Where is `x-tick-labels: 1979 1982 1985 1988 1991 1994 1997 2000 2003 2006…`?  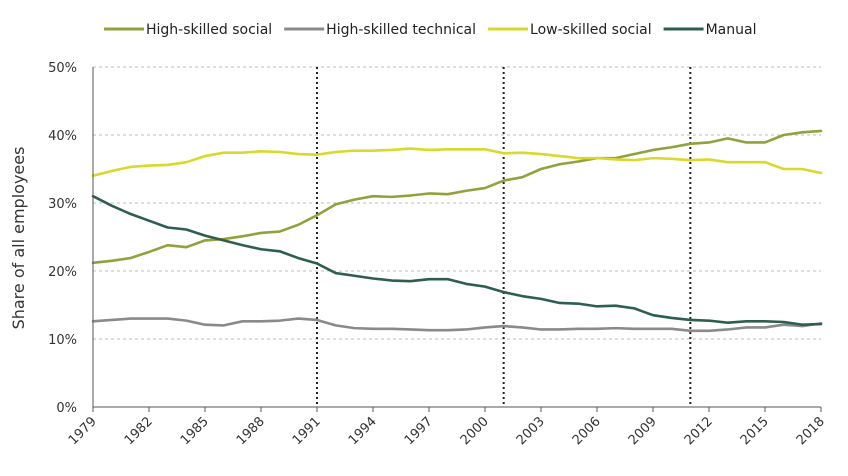
x-tick-labels: 1979 1982 1985 1988 1991 1994 1997 2000 2003 2006… is located at coordinates (447, 431).